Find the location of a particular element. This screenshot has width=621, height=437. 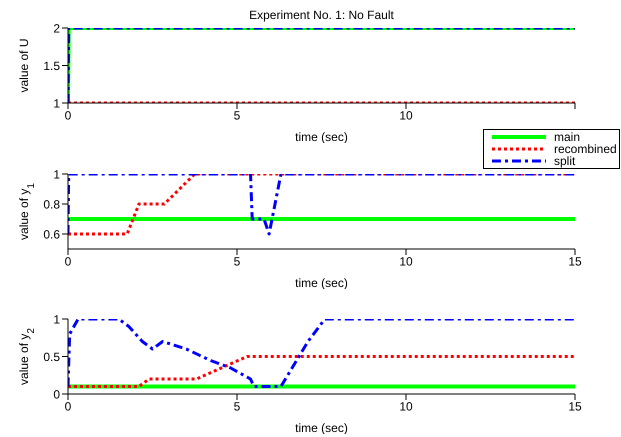

y-tick-label: 2 is located at coordinates (56, 28).